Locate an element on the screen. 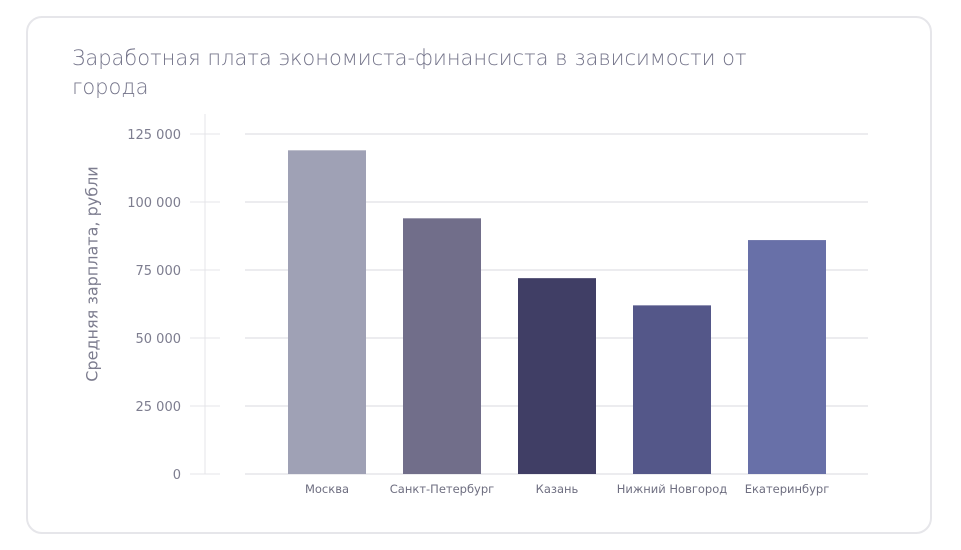 The image size is (961, 550). y-tick-label: 25 000 is located at coordinates (159, 407).